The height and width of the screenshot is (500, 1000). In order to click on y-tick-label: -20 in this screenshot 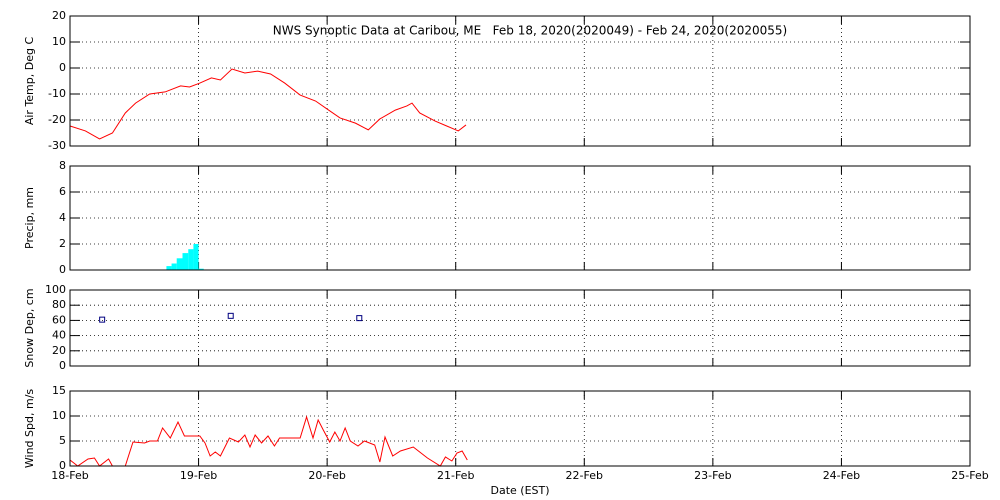, I will do `click(57, 119)`.